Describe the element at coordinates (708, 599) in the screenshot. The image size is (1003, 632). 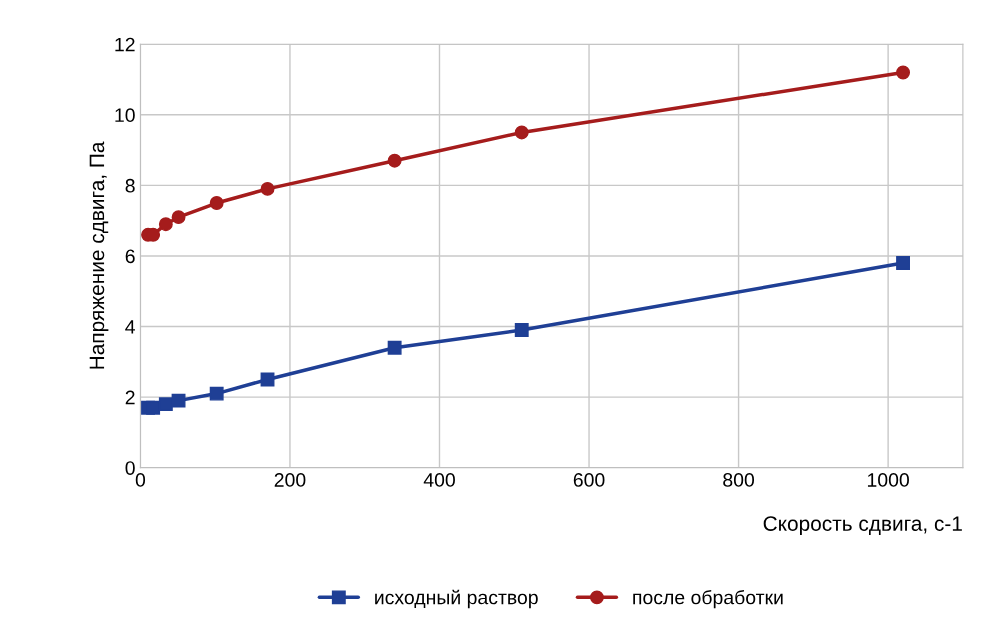
I see `legend-label: после обработки` at that location.